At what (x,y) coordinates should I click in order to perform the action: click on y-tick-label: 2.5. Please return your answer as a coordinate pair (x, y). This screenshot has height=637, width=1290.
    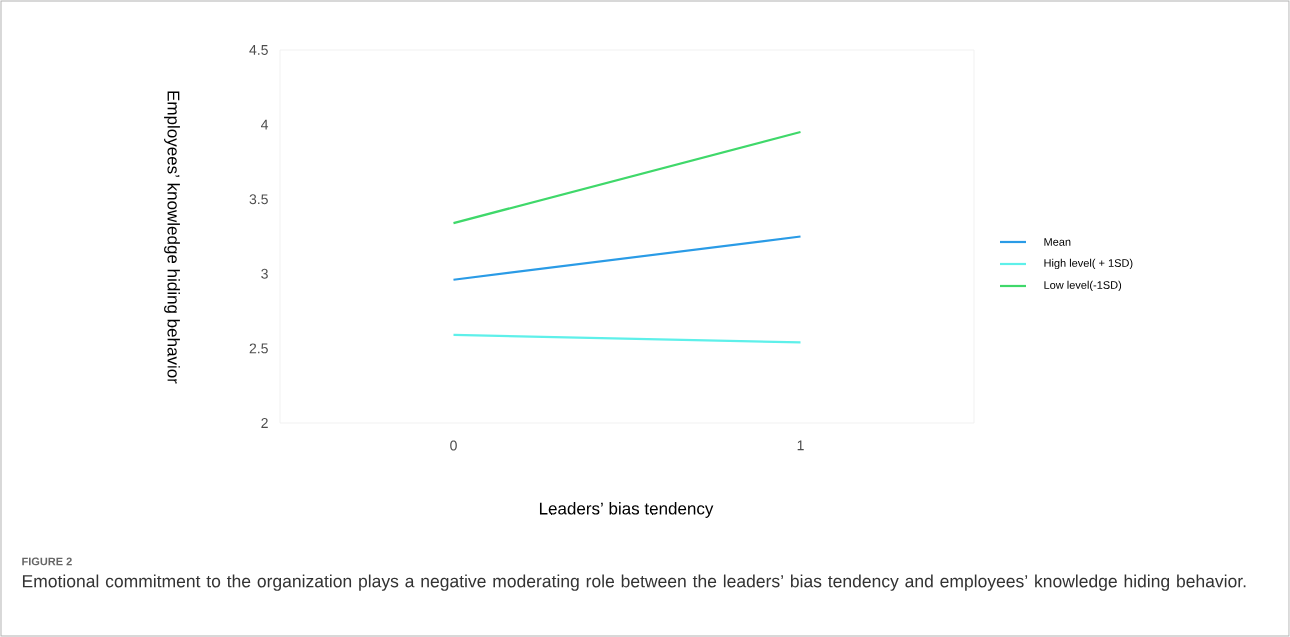
    Looking at the image, I should click on (258, 348).